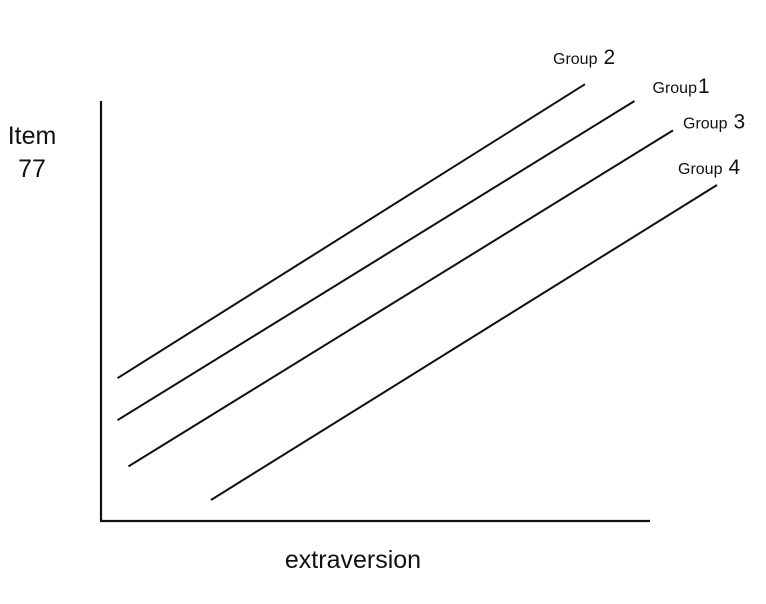 This screenshot has height=604, width=766. What do you see at coordinates (32, 153) in the screenshot?
I see `y-axis-label: Item 77` at bounding box center [32, 153].